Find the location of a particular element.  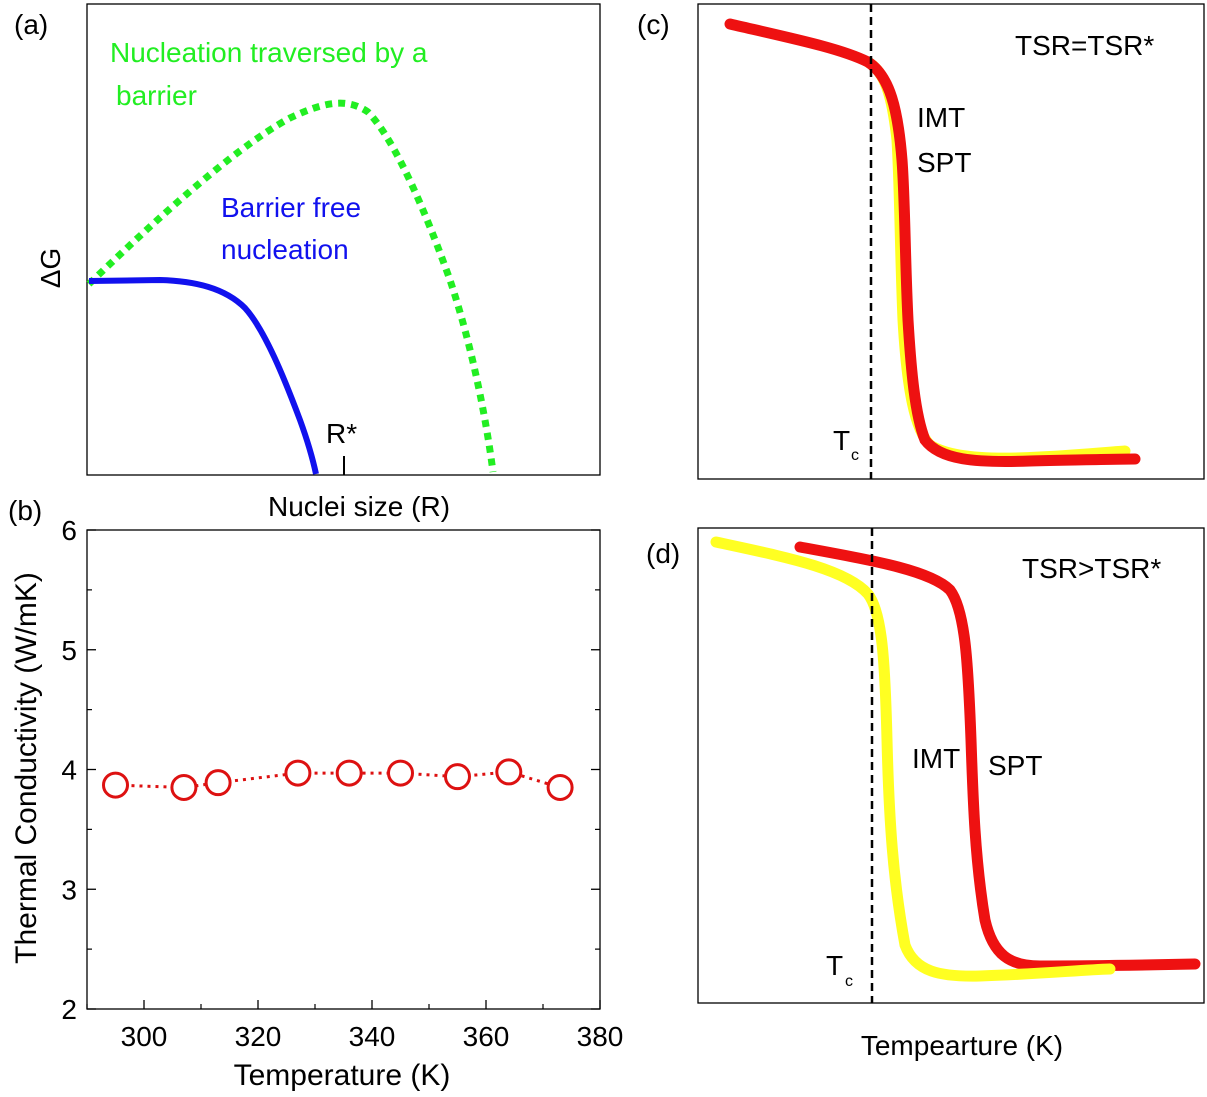

x-tick-label-0: 300 is located at coordinates (144, 1036).